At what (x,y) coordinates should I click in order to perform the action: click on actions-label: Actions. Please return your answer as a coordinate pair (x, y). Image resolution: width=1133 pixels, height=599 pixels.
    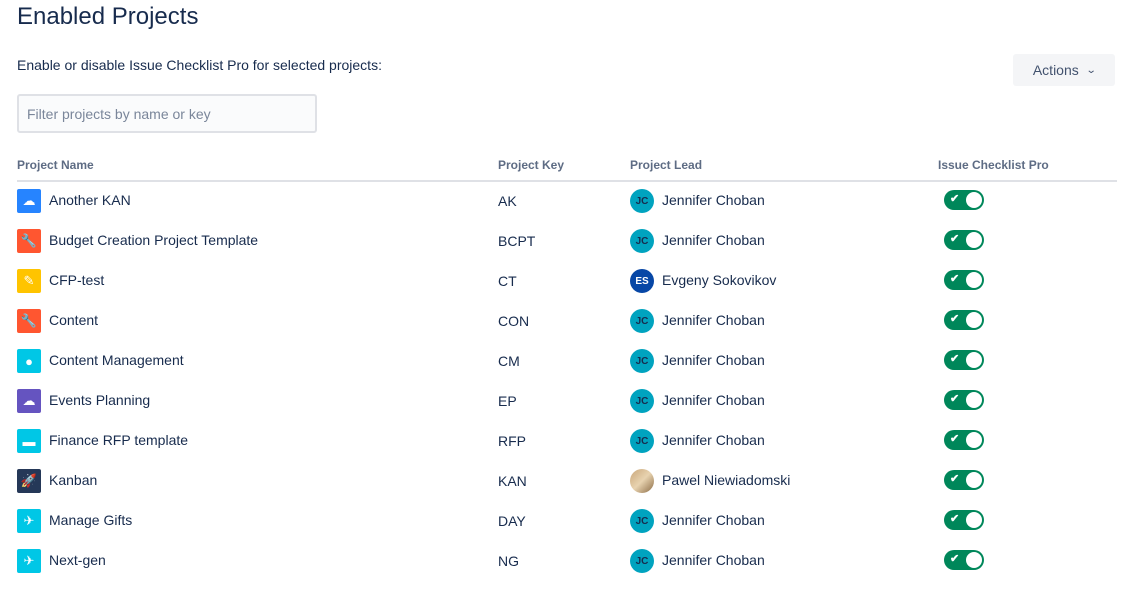
    Looking at the image, I should click on (1055, 70).